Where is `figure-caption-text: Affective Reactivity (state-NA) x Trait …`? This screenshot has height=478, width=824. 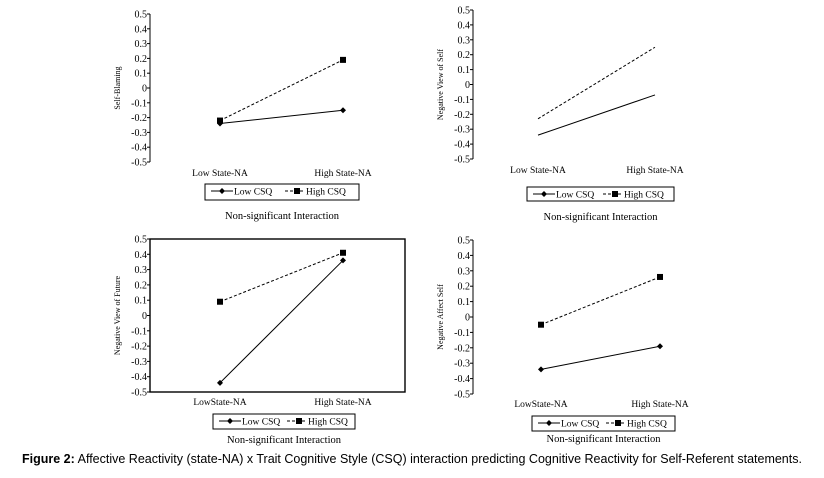 figure-caption-text: Affective Reactivity (state-NA) x Trait … is located at coordinates (439, 459).